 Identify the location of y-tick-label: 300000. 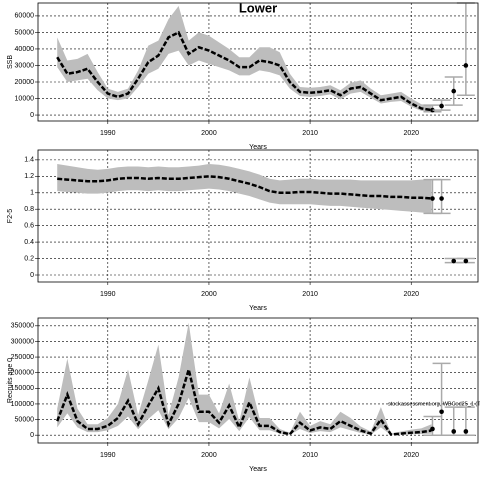
(22, 341).